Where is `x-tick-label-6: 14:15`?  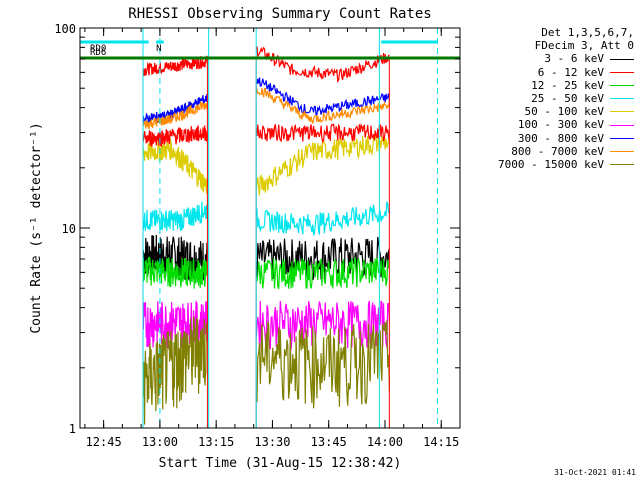 x-tick-label-6: 14:15 is located at coordinates (441, 442).